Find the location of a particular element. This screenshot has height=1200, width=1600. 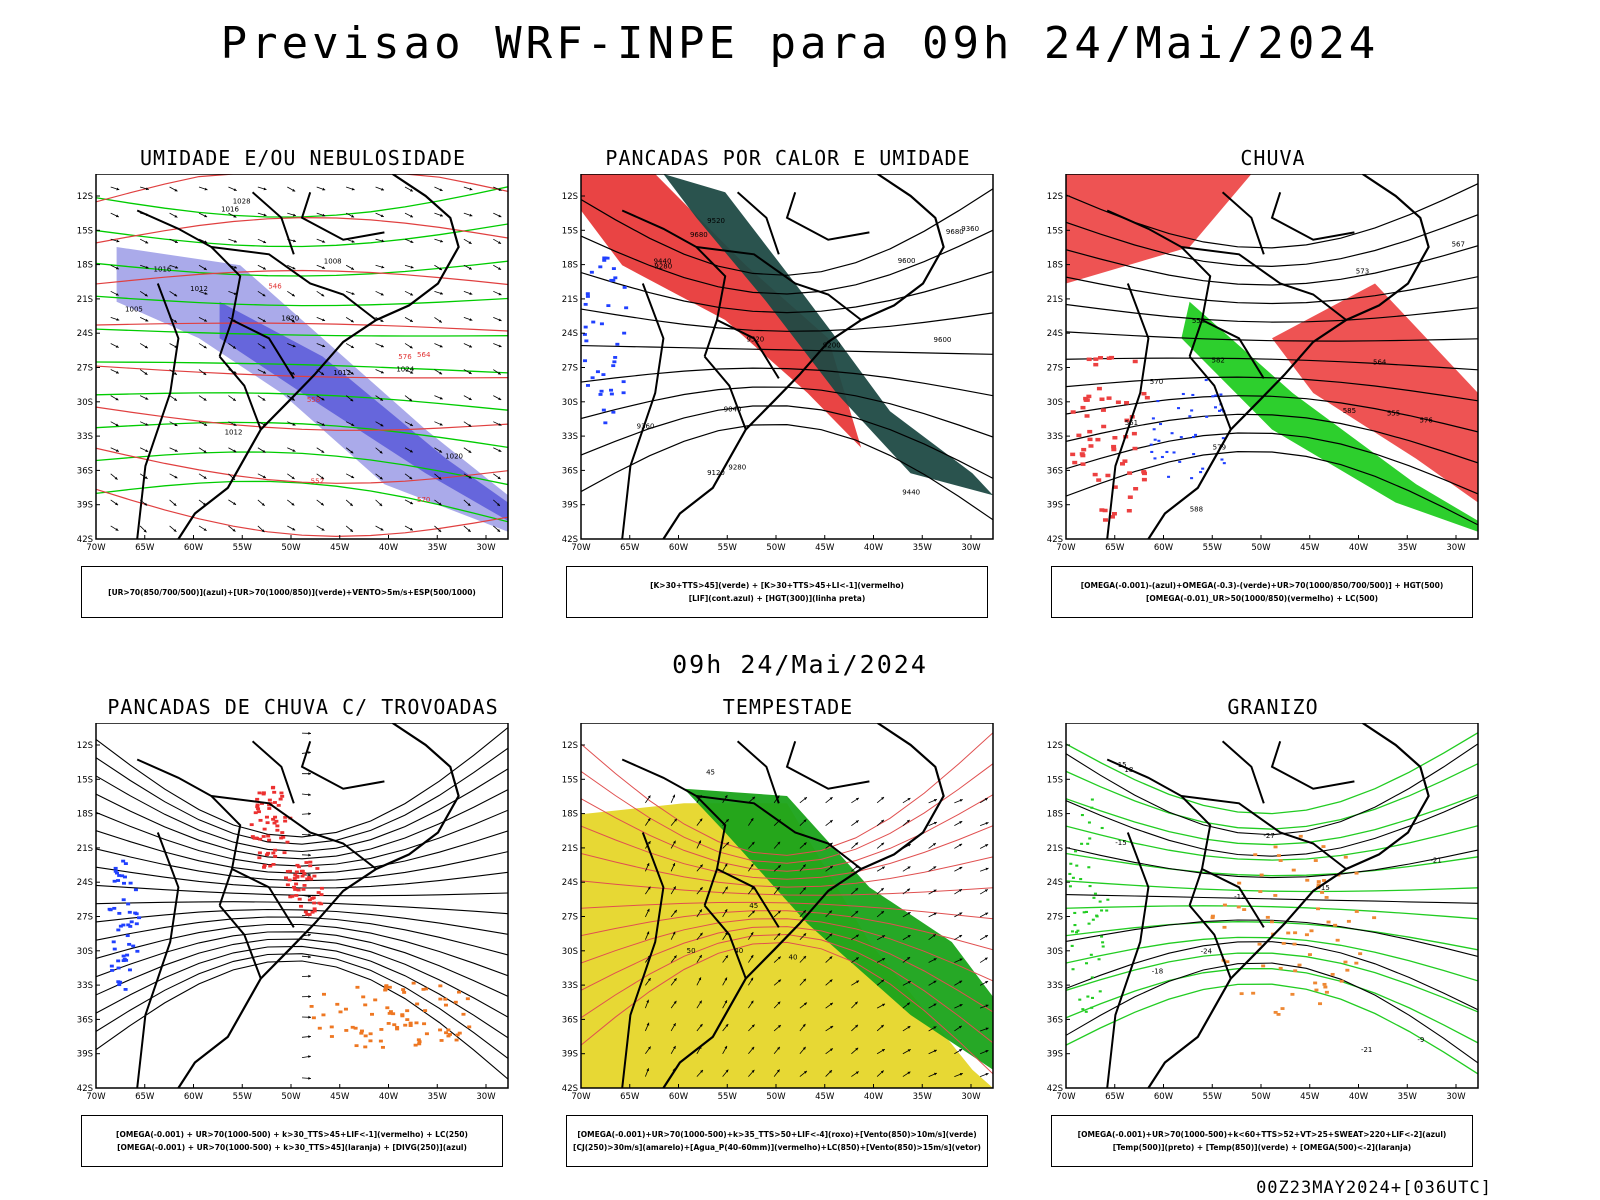

contour-label: 582 is located at coordinates (1218, 360).